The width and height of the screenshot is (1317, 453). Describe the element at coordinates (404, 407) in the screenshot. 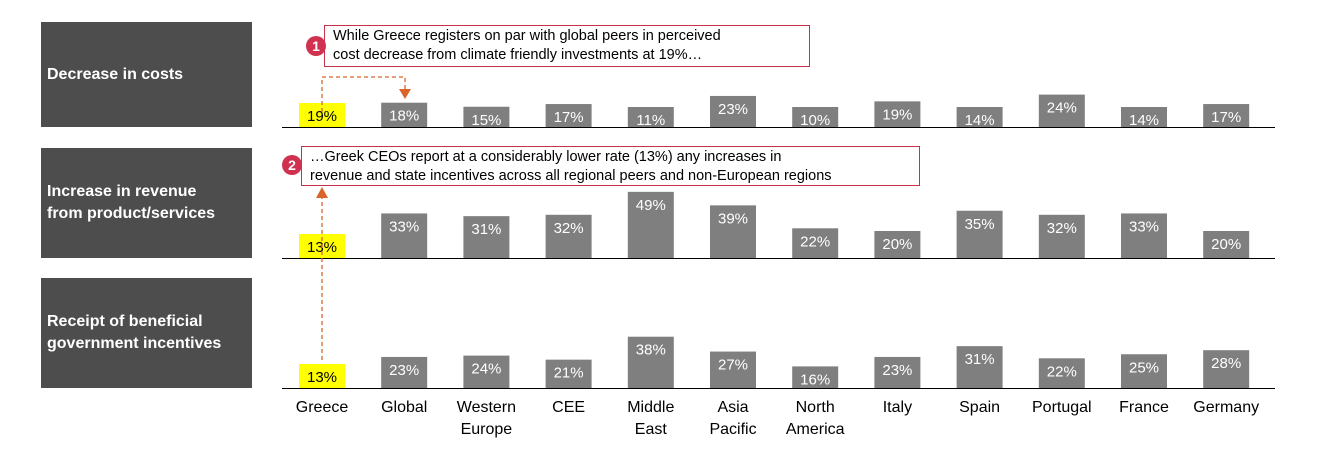

I see `category-label: Global` at that location.